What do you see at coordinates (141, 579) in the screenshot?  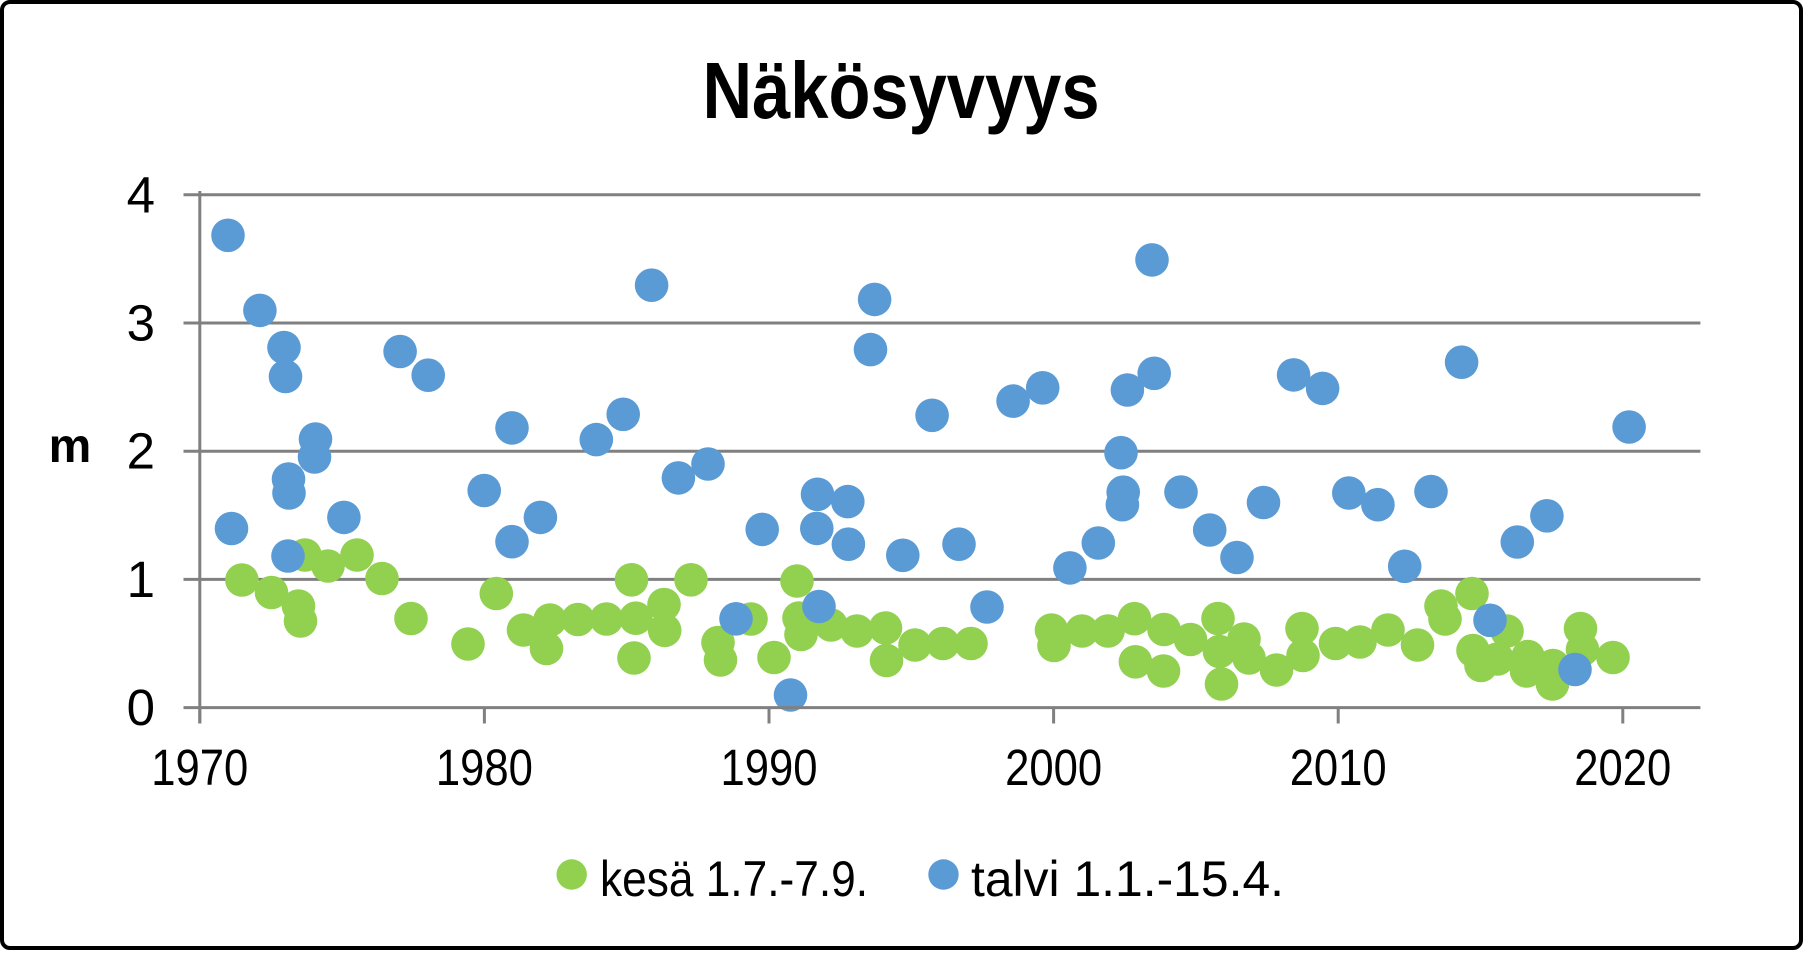 I see `svg-text: 1` at bounding box center [141, 579].